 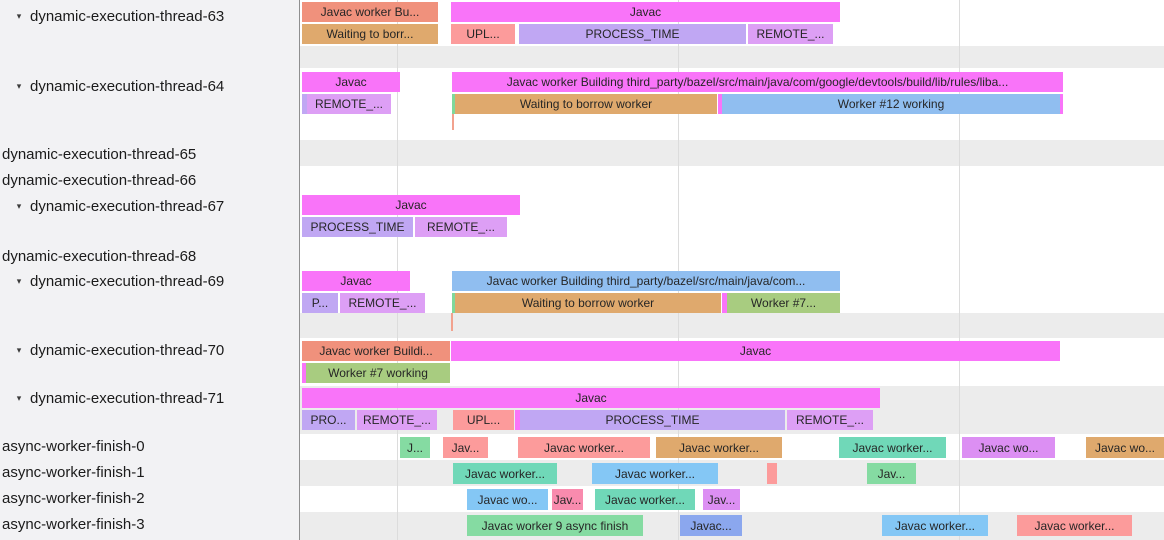 I want to click on track-row: async-worker-finish-1, so click(x=72, y=472).